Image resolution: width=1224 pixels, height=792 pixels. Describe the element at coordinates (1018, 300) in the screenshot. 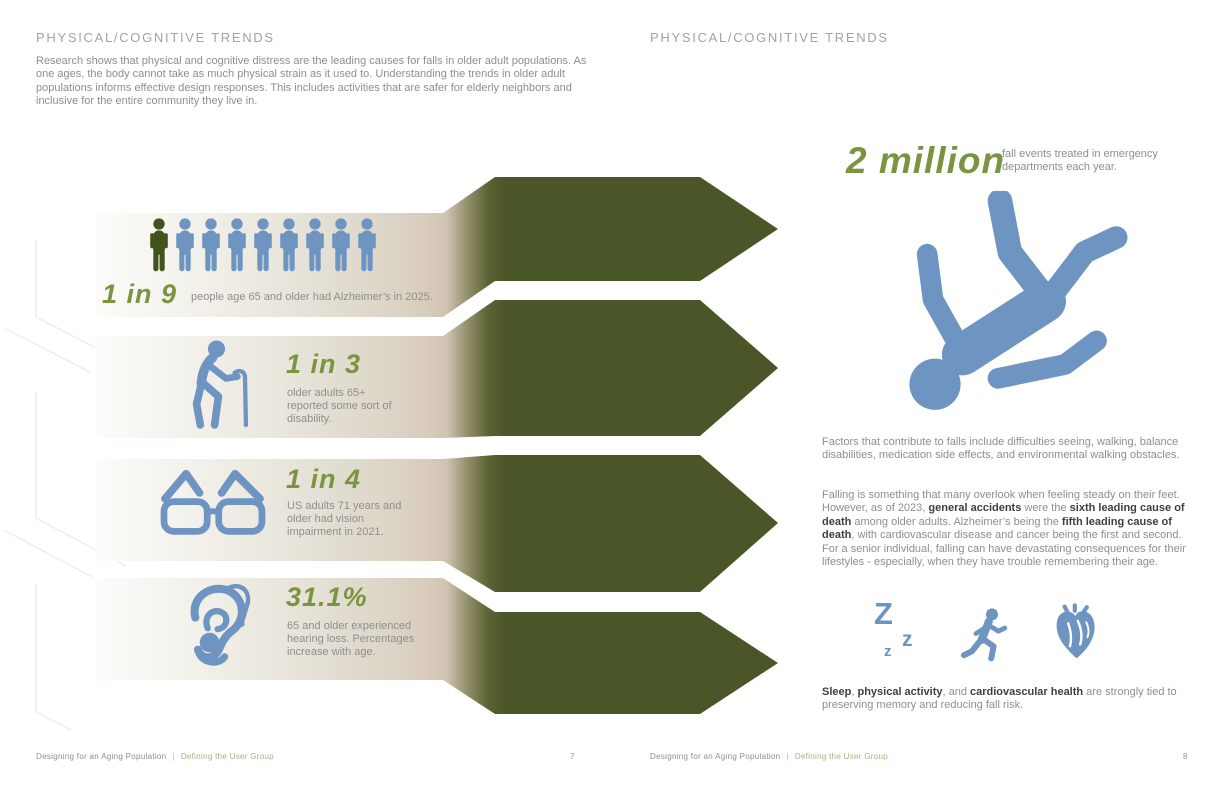

I see `falling-person-icon` at that location.